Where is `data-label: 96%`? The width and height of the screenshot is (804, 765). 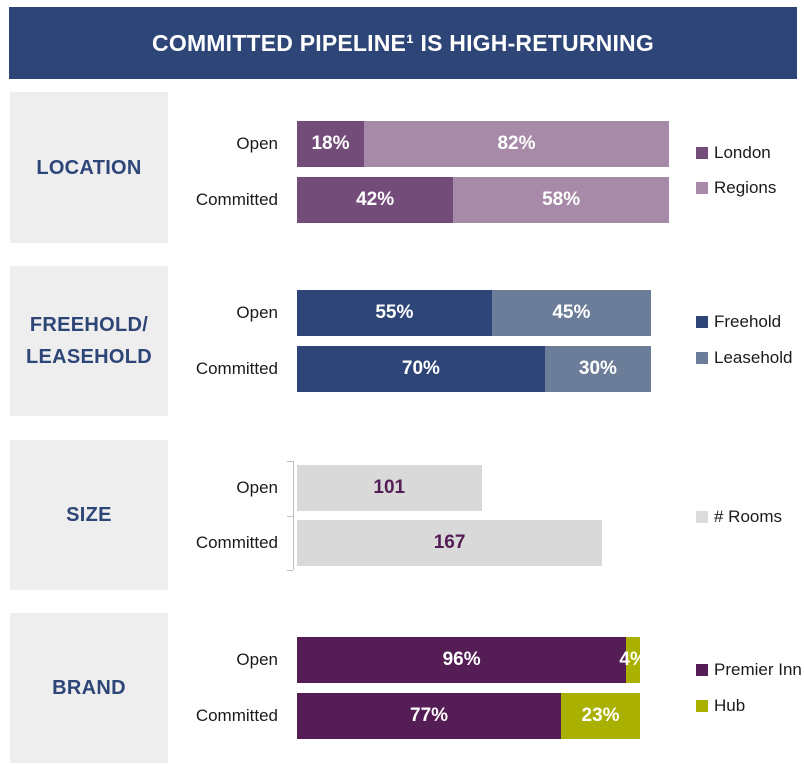 data-label: 96% is located at coordinates (461, 659).